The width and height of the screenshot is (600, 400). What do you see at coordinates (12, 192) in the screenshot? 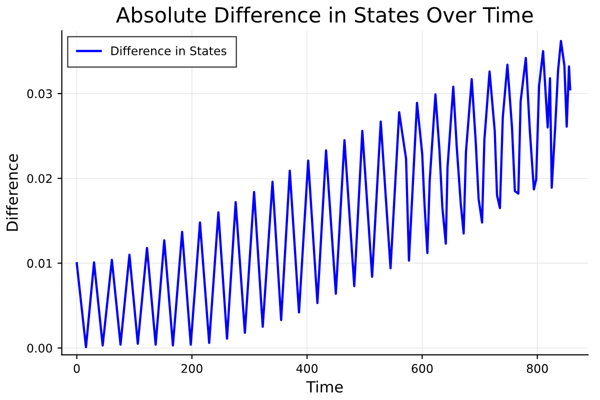
I see `y-axis-title: Difference` at bounding box center [12, 192].